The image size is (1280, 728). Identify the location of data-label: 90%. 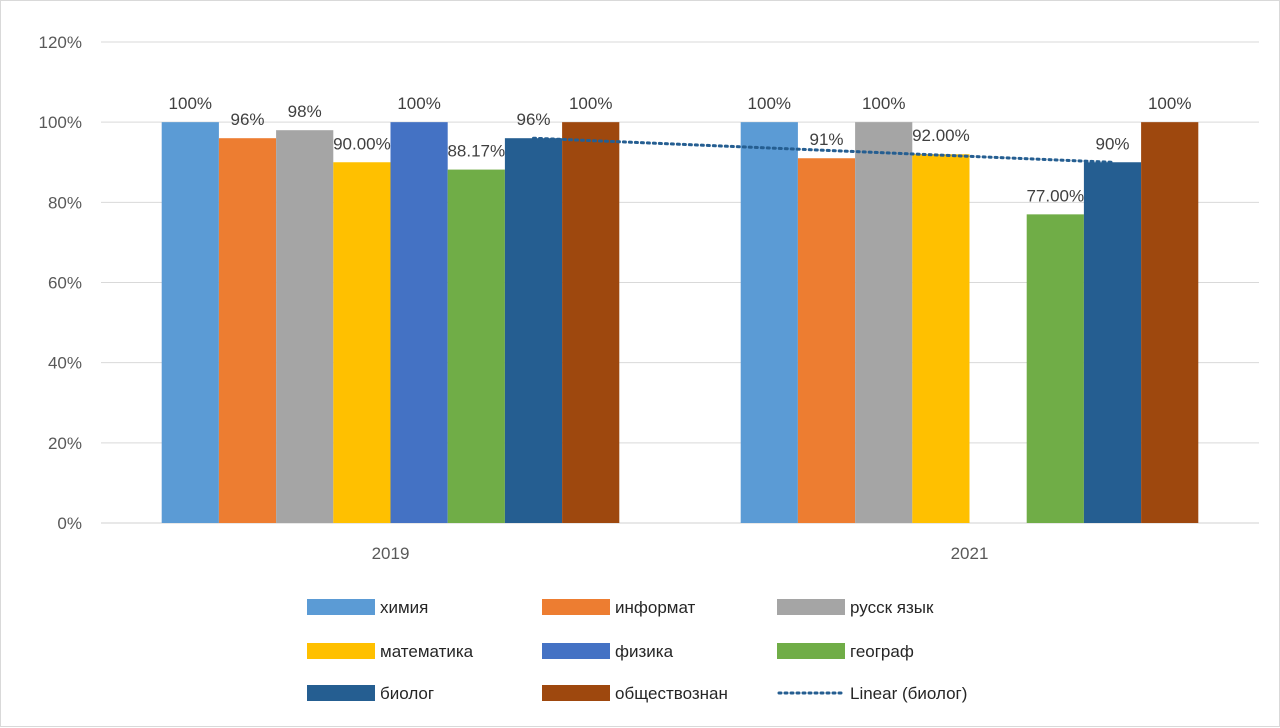
(1112, 143).